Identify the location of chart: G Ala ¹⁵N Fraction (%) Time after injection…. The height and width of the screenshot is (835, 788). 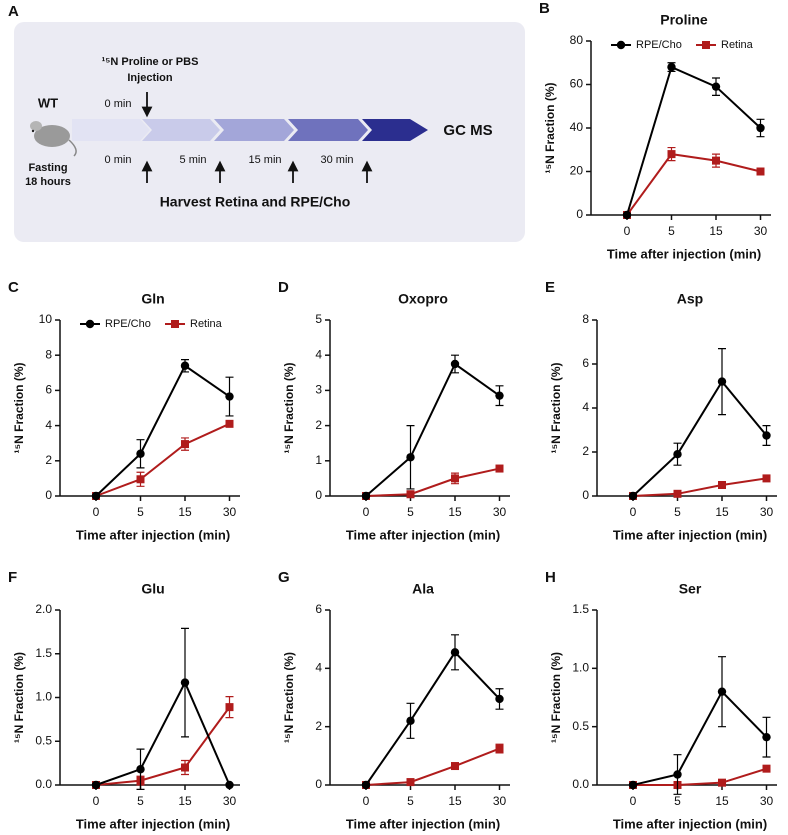
(394, 700).